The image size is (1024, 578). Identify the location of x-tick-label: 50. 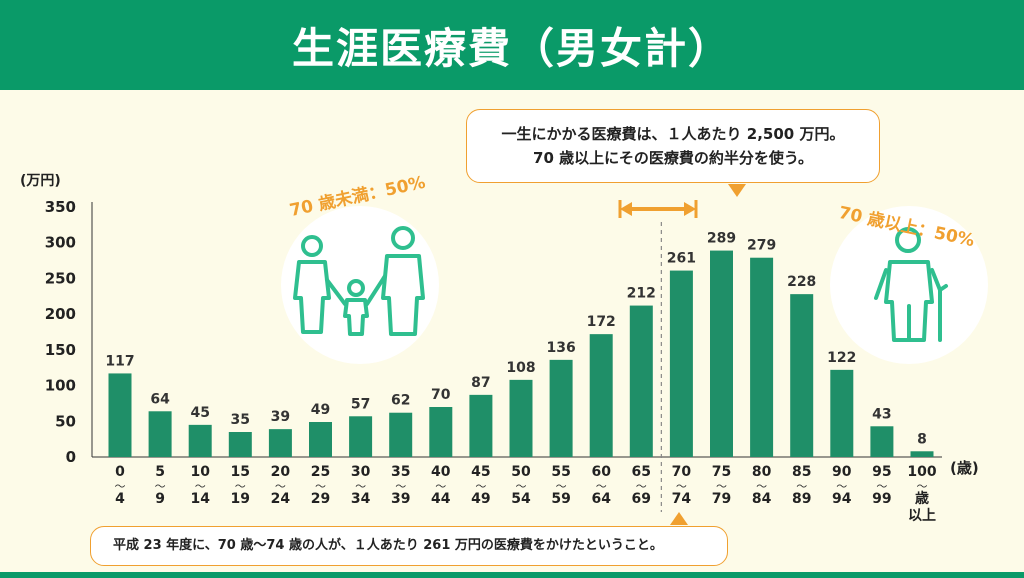
(521, 472).